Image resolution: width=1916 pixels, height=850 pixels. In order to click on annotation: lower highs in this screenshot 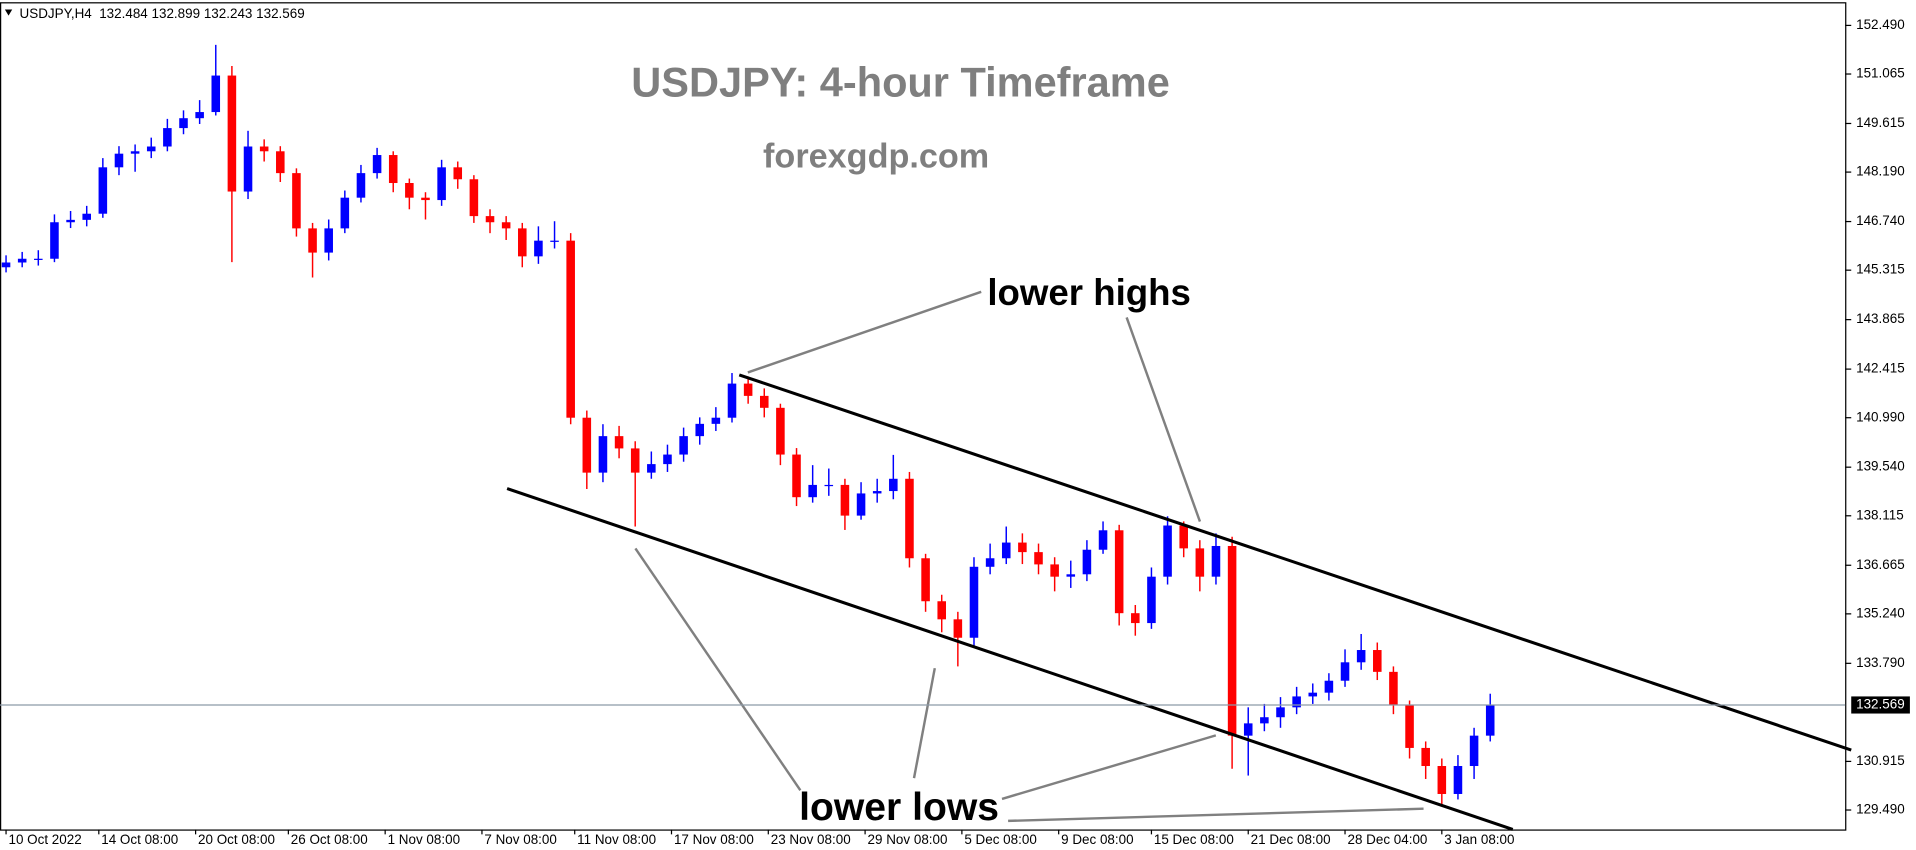, I will do `click(1089, 292)`.